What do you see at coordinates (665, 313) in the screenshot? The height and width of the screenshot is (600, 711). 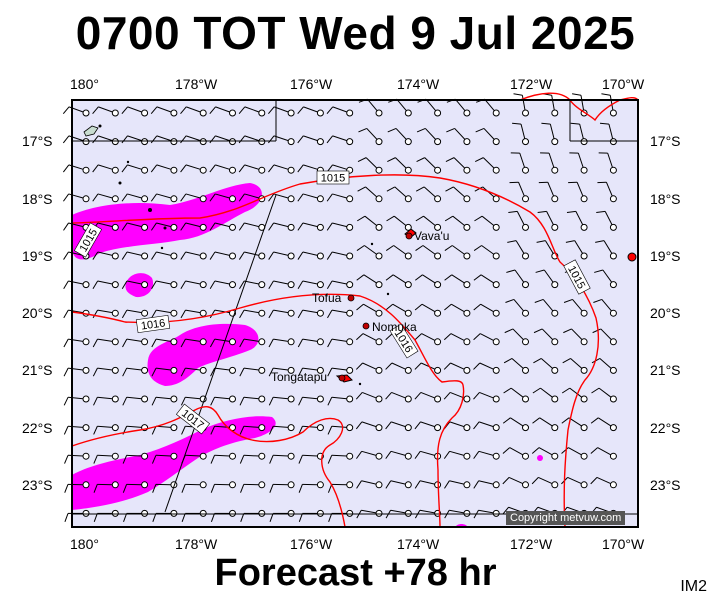 I see `lat-label-20s-right: 20°S` at bounding box center [665, 313].